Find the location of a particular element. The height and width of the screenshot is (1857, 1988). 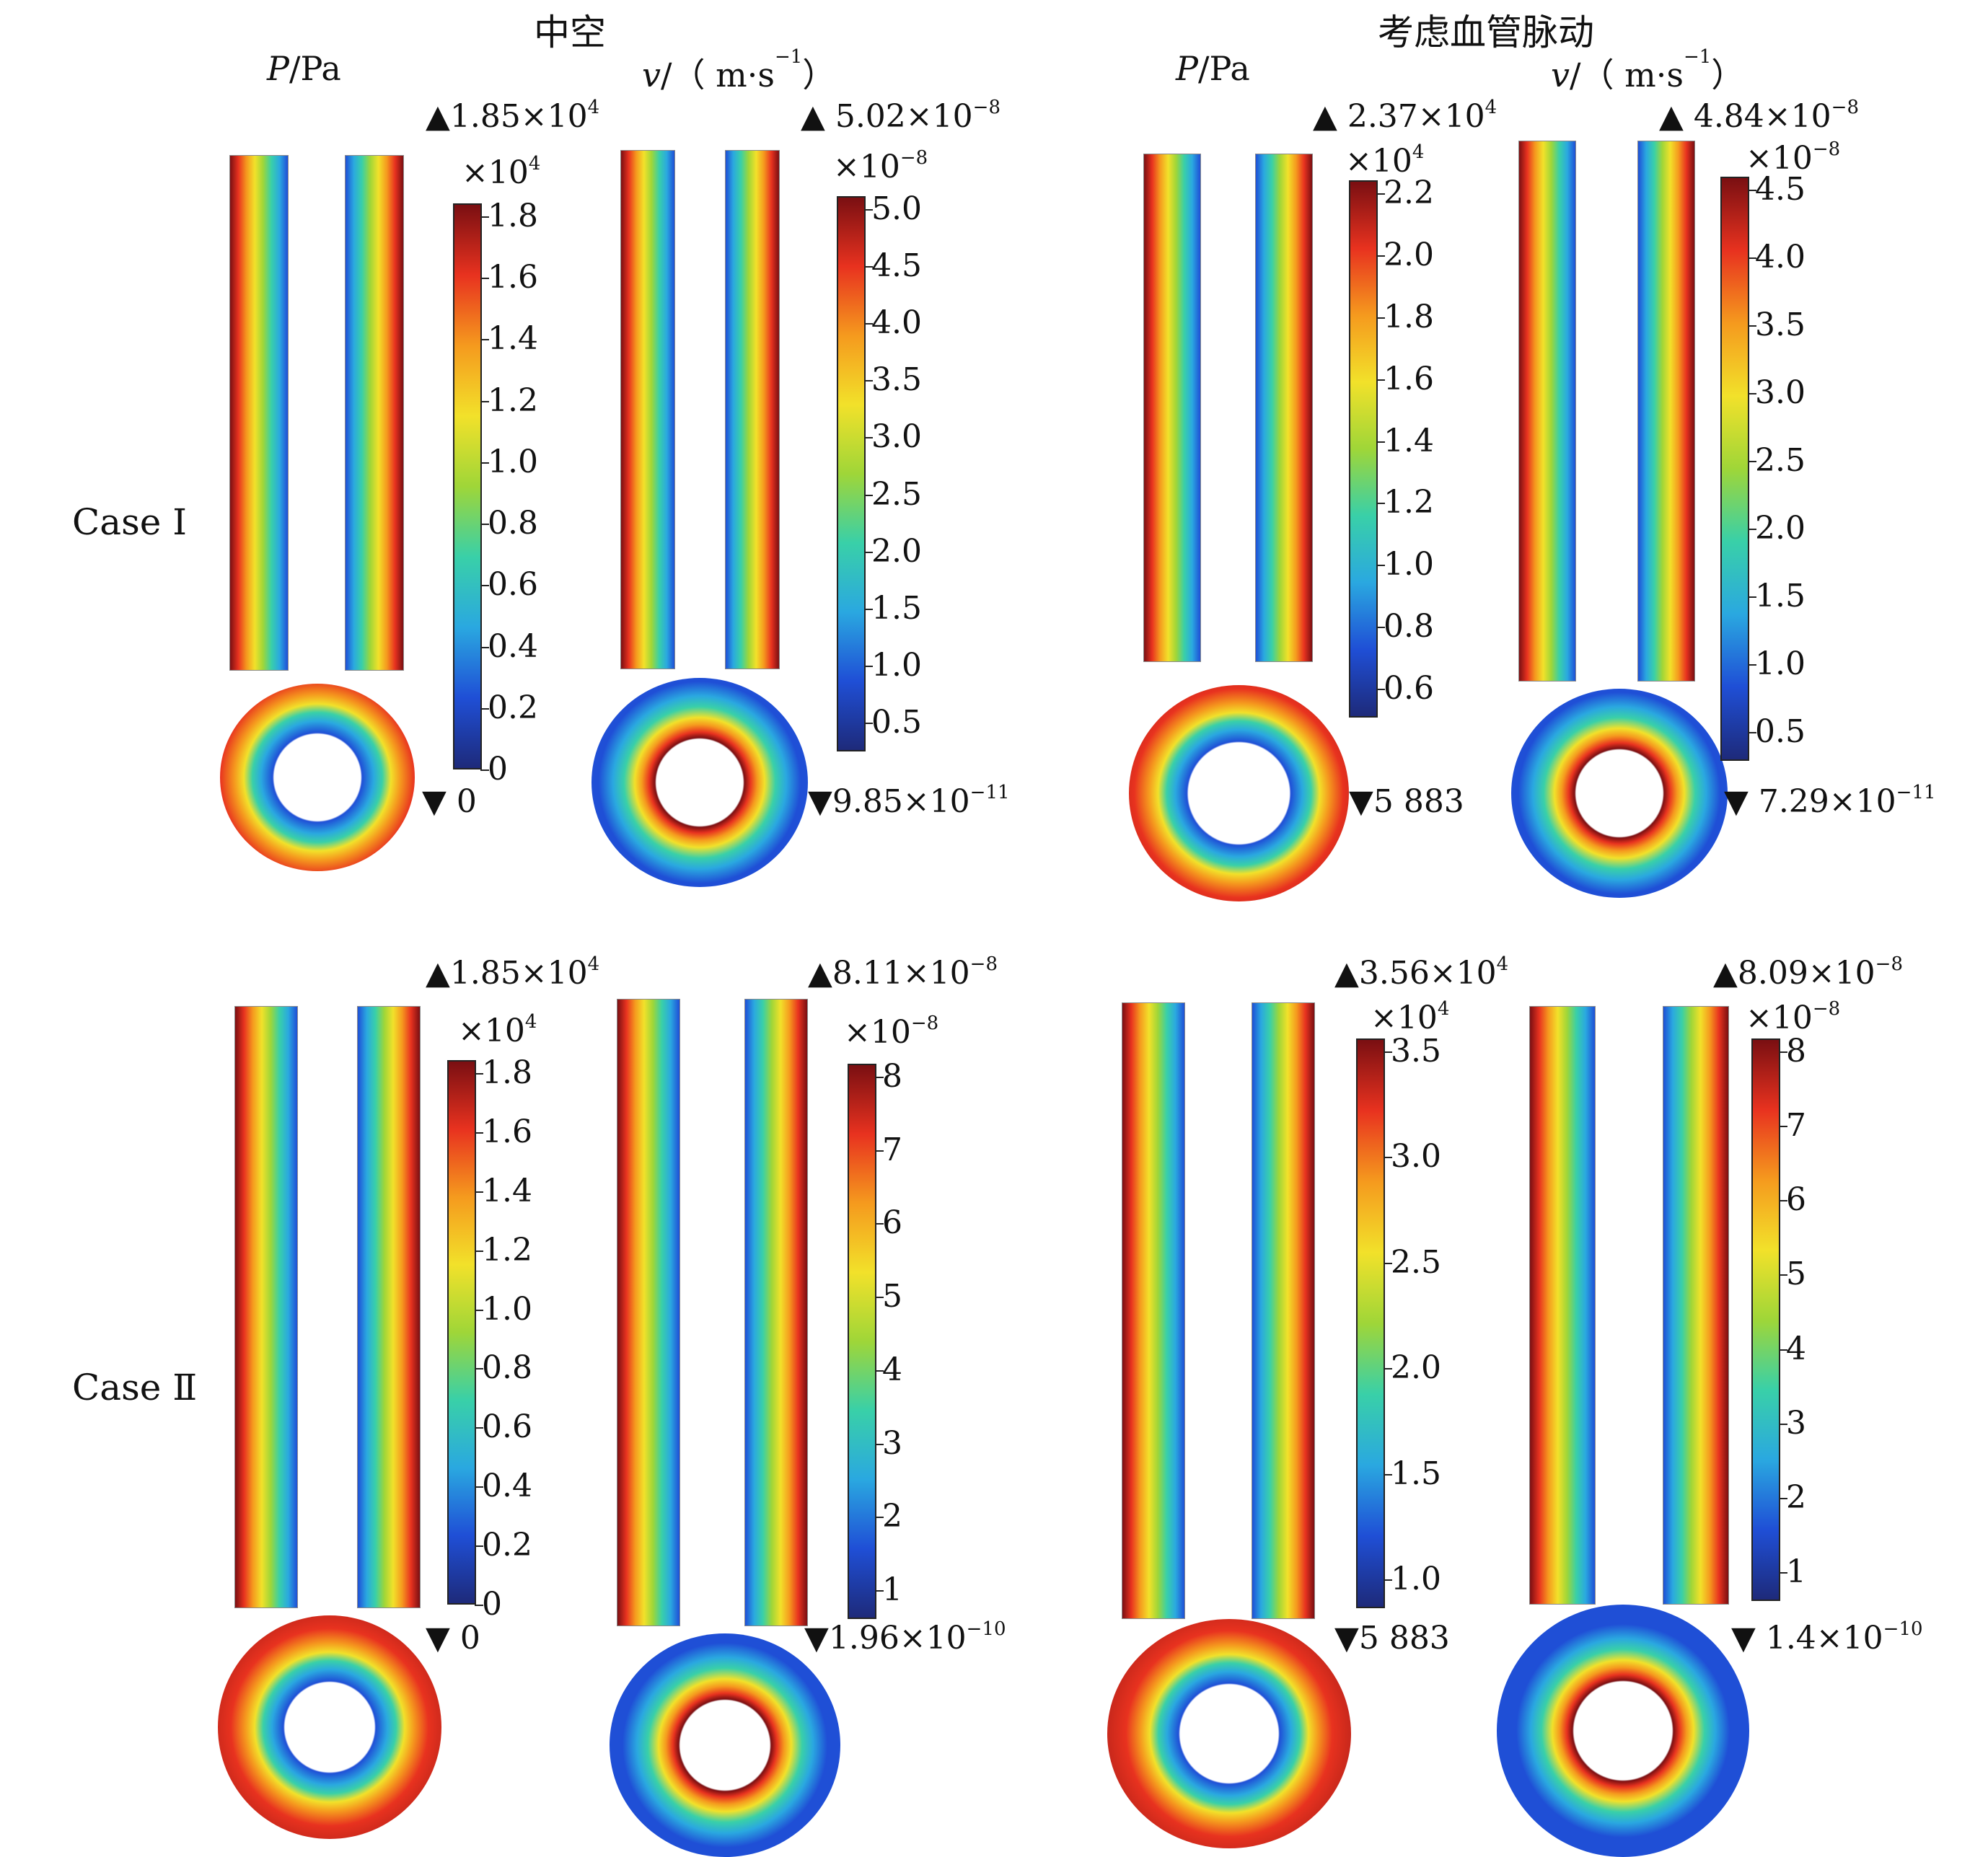

colorbar-tick-label: 1.2 is located at coordinates (513, 400).